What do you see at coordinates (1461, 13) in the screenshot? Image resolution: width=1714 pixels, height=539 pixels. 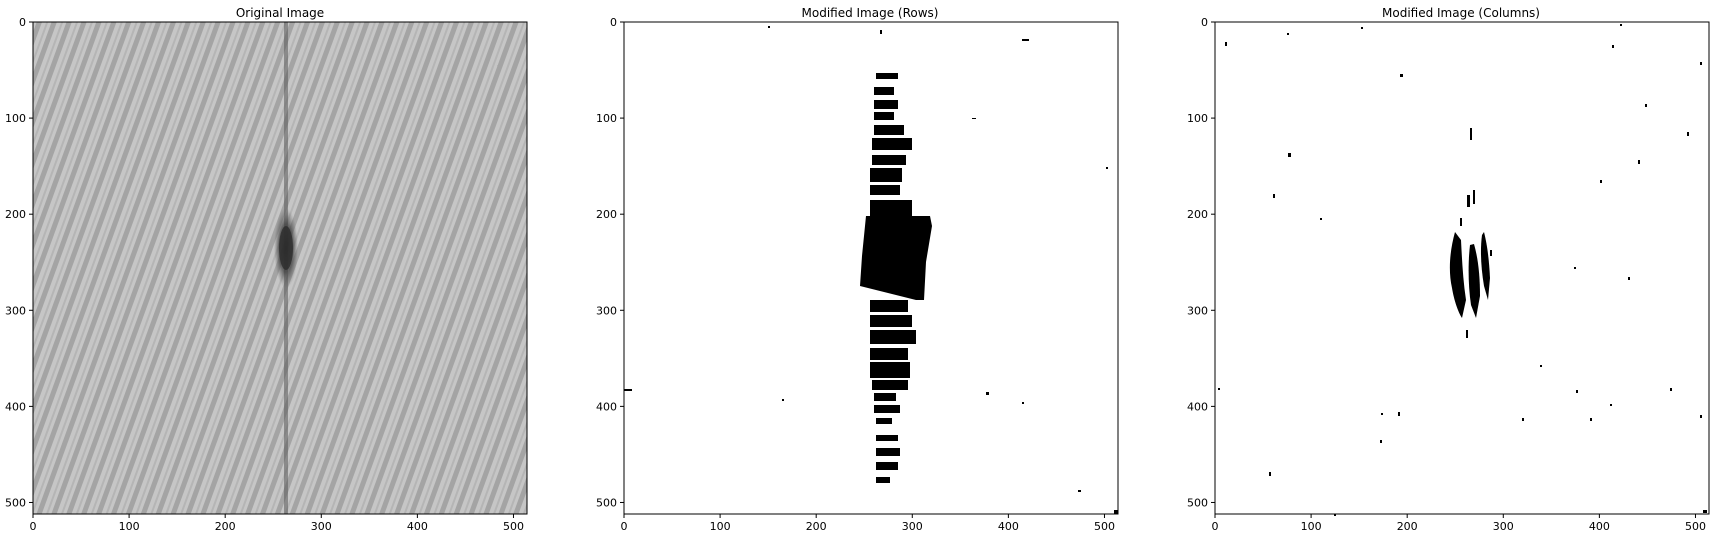 I see `panel-title-columns: Modified Image (Columns)` at bounding box center [1461, 13].